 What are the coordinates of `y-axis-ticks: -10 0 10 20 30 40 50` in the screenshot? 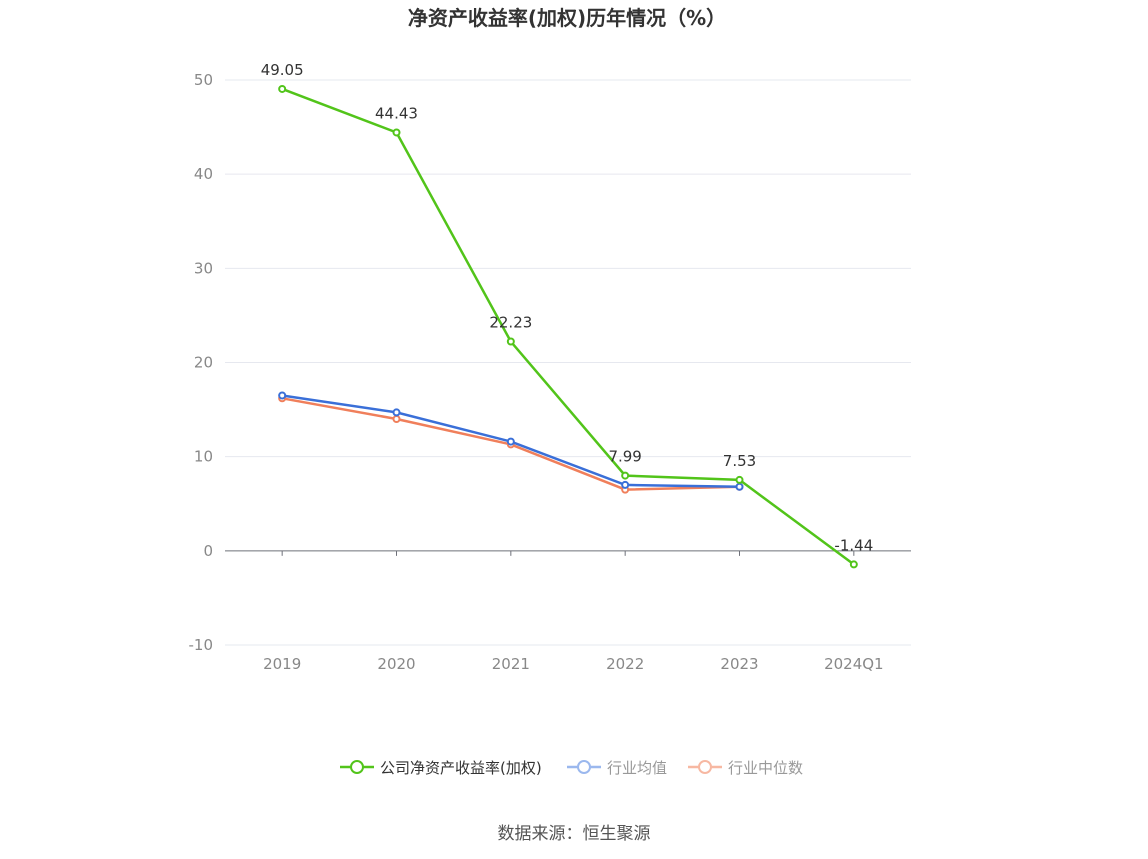 It's located at (201, 362).